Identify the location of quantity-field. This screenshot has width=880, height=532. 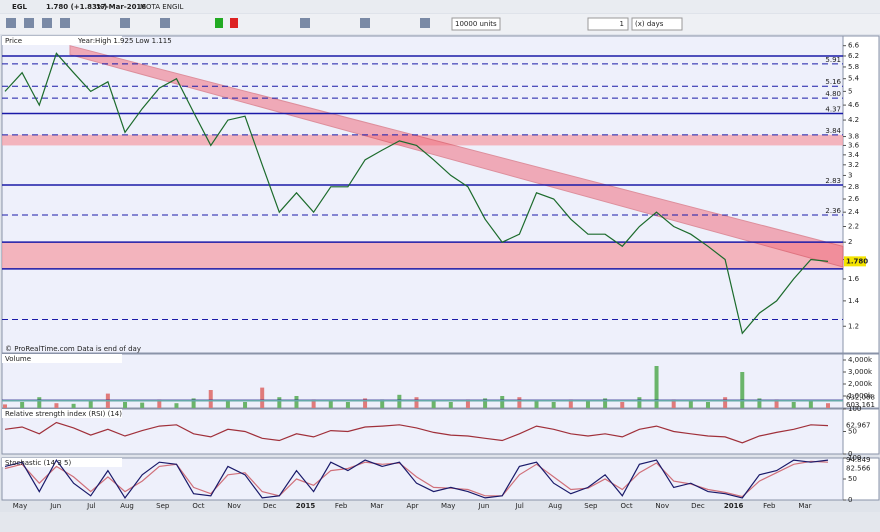
(476, 24).